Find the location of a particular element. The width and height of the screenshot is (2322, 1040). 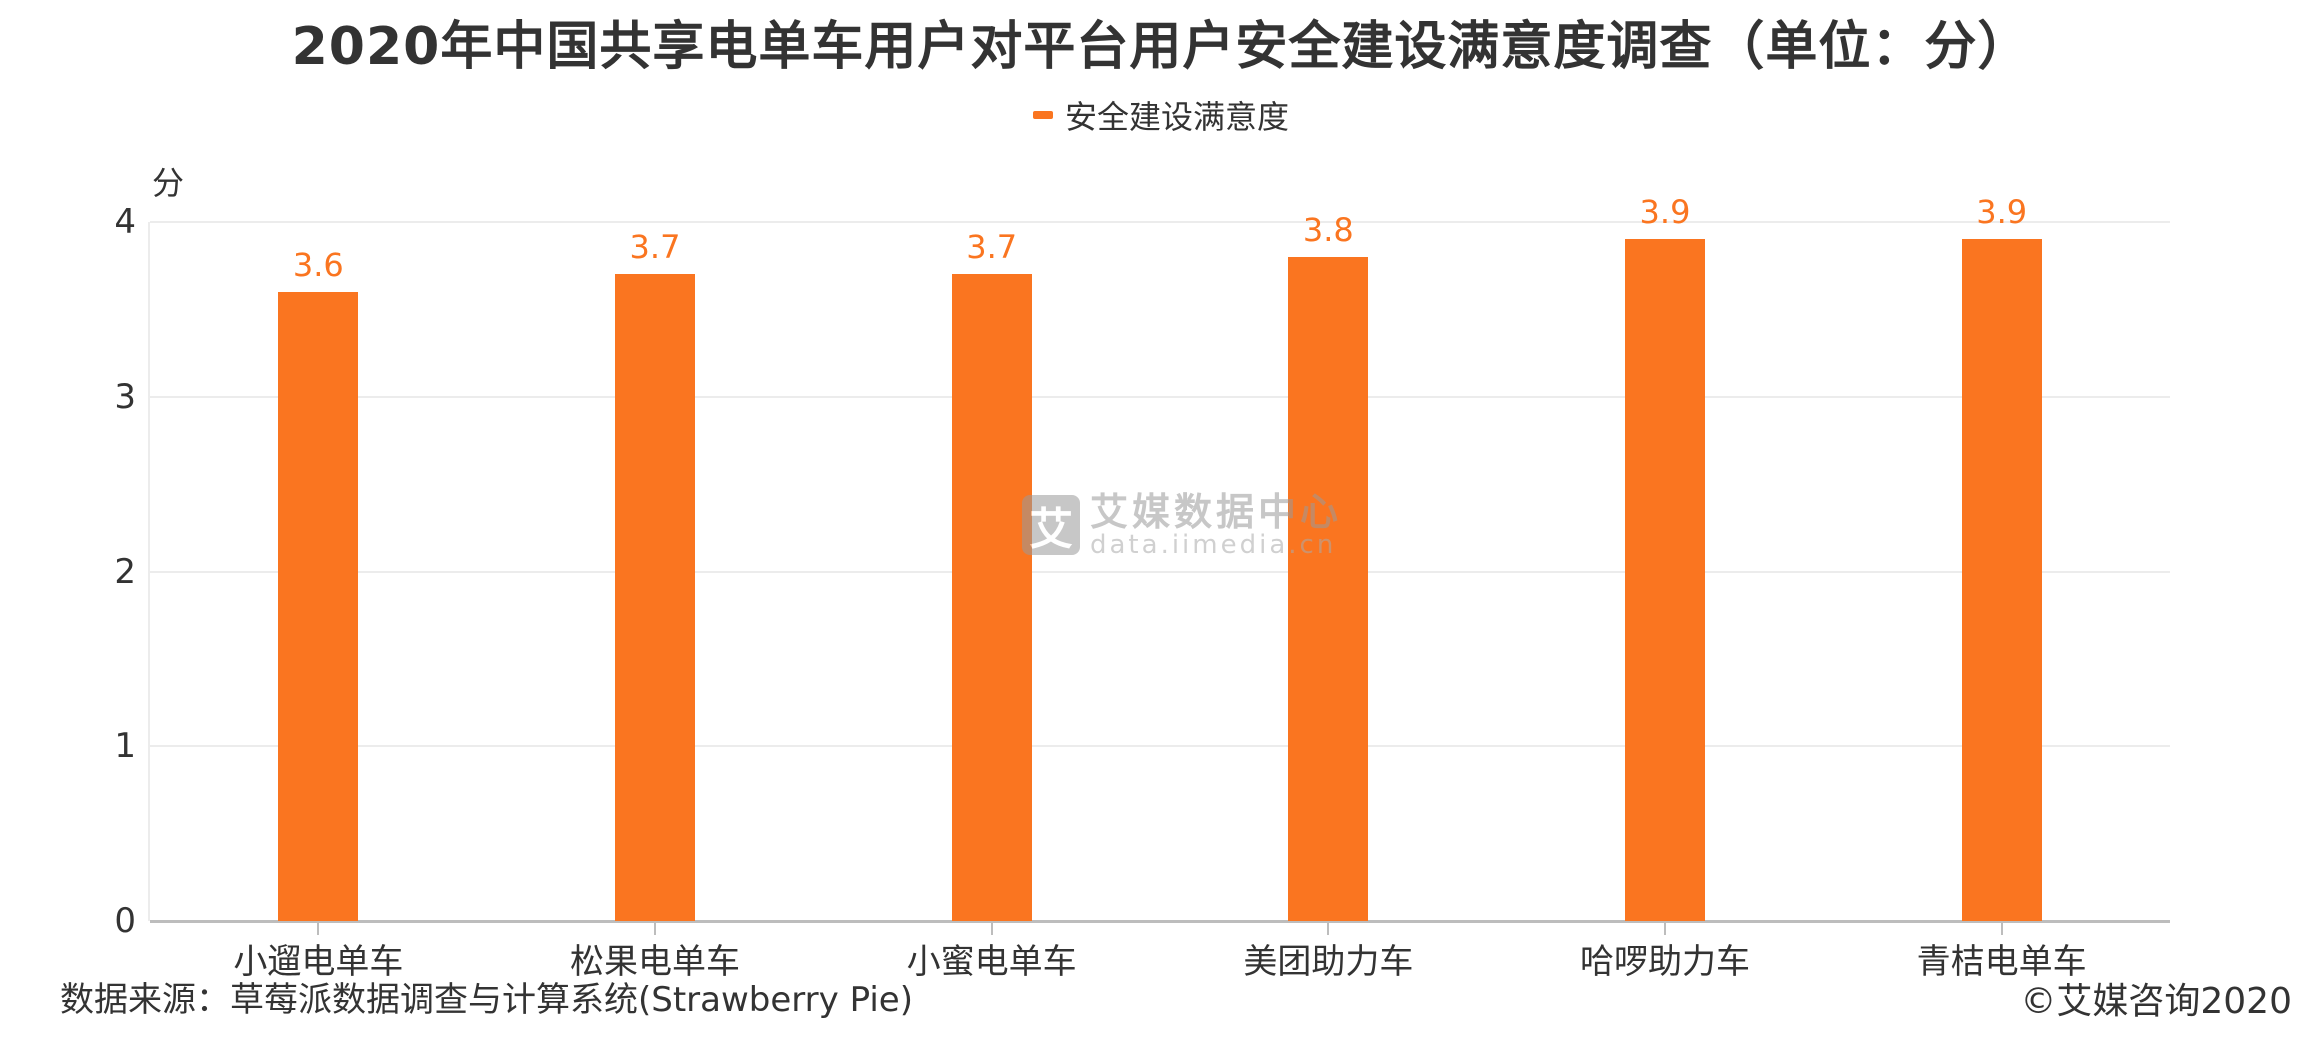

x-axis-line is located at coordinates (1160, 921).